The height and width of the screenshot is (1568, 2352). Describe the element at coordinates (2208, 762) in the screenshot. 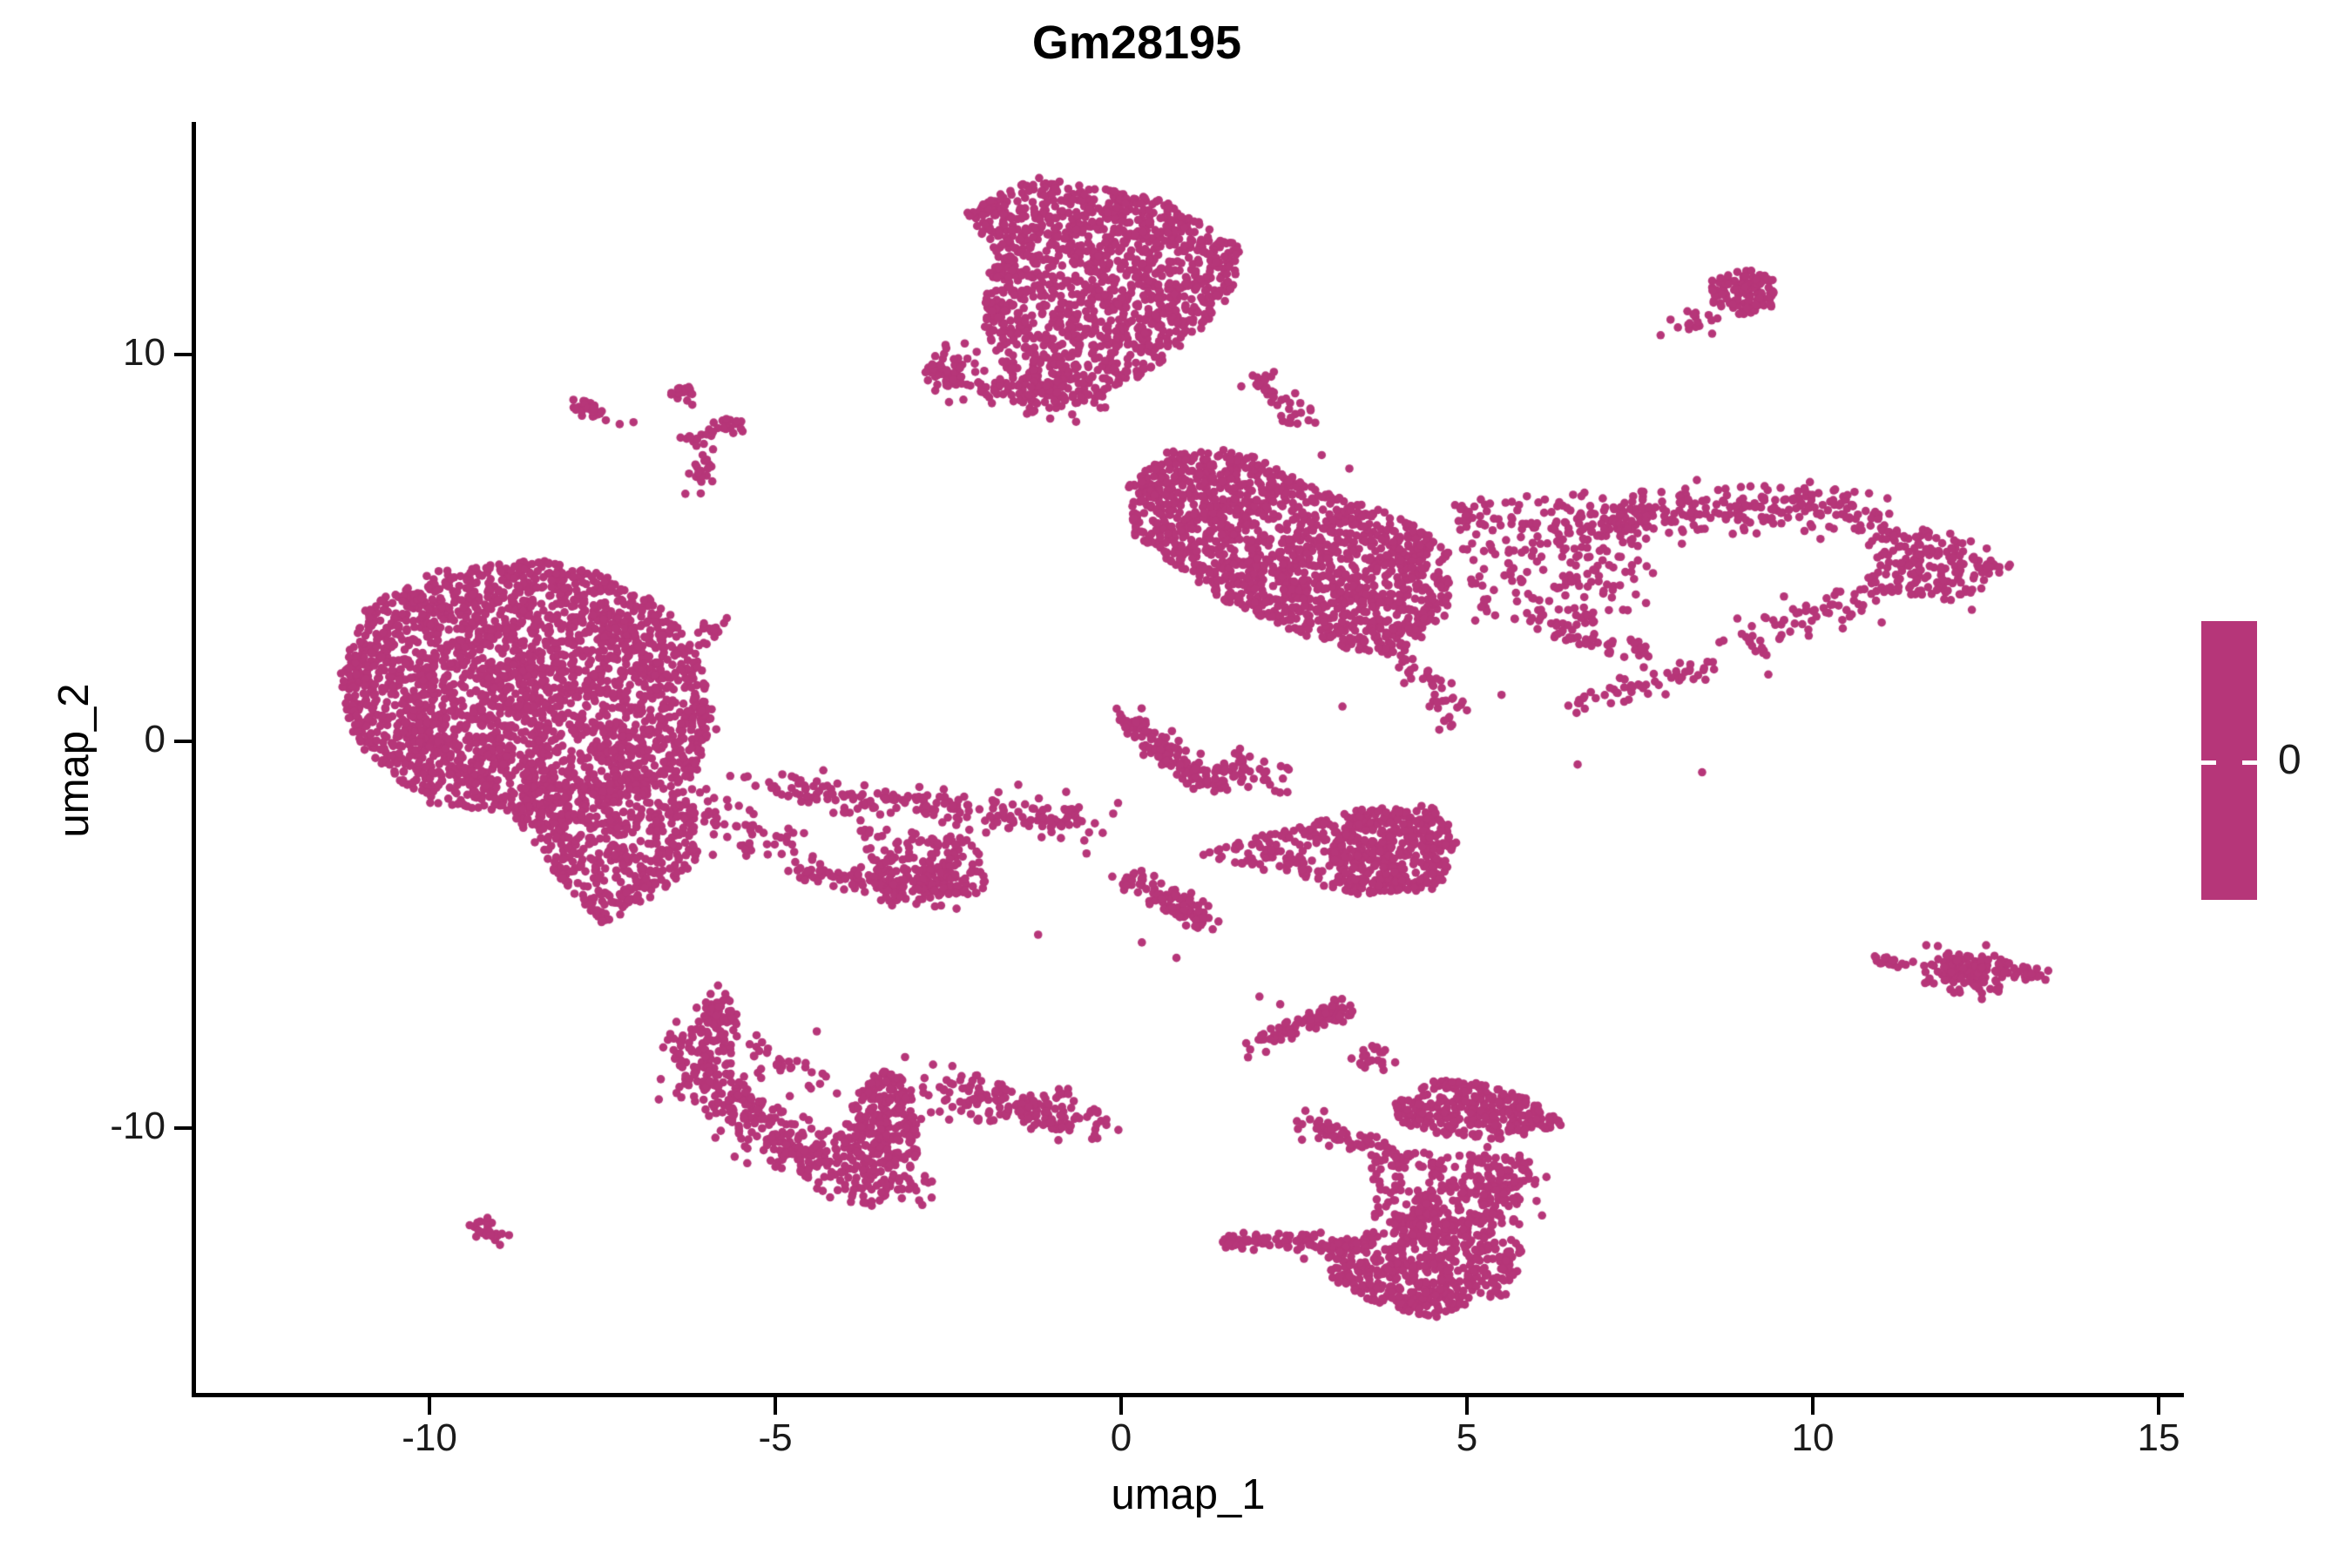

I see `colorbar-tick-left` at that location.